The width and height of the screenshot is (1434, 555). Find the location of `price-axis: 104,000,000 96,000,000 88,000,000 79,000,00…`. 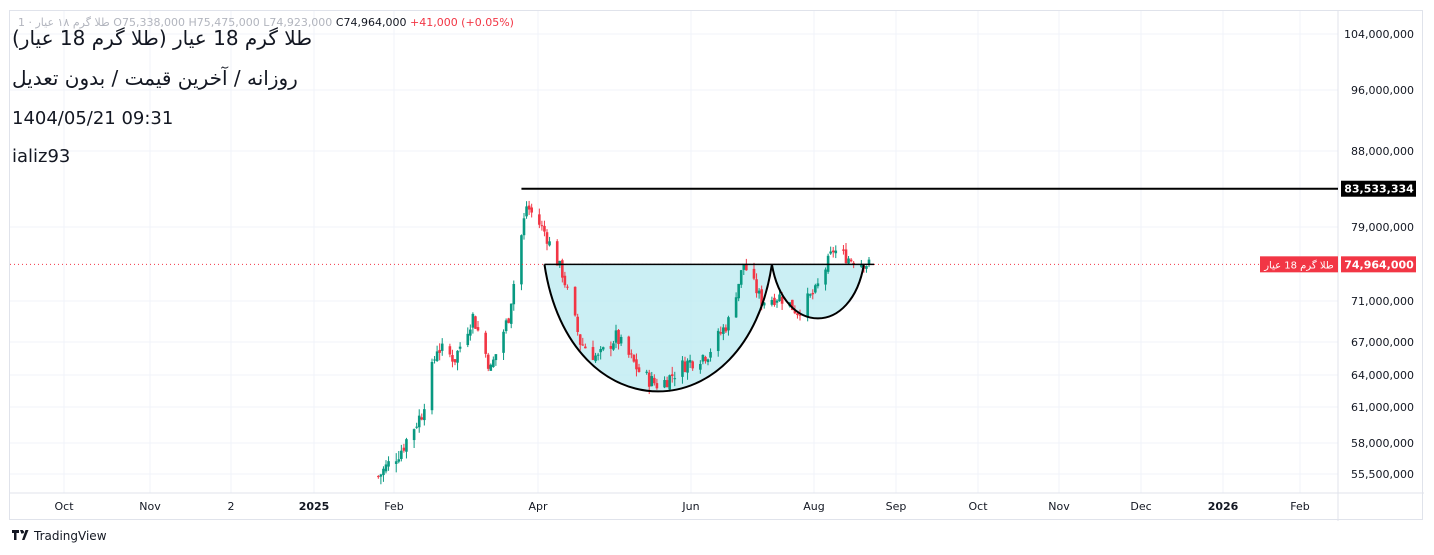

price-axis: 104,000,000 96,000,000 88,000,000 79,000,00… is located at coordinates (1379, 254).